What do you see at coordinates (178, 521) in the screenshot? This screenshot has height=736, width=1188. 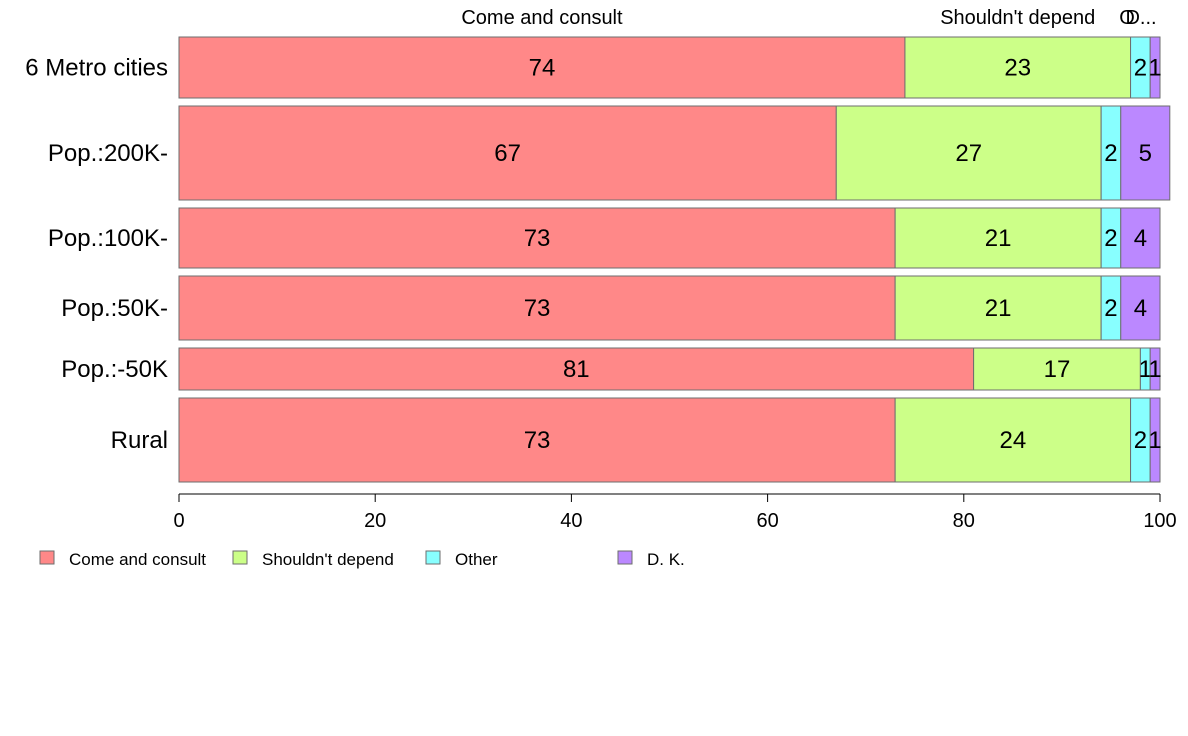 I see `x-tick-label: 0` at bounding box center [178, 521].